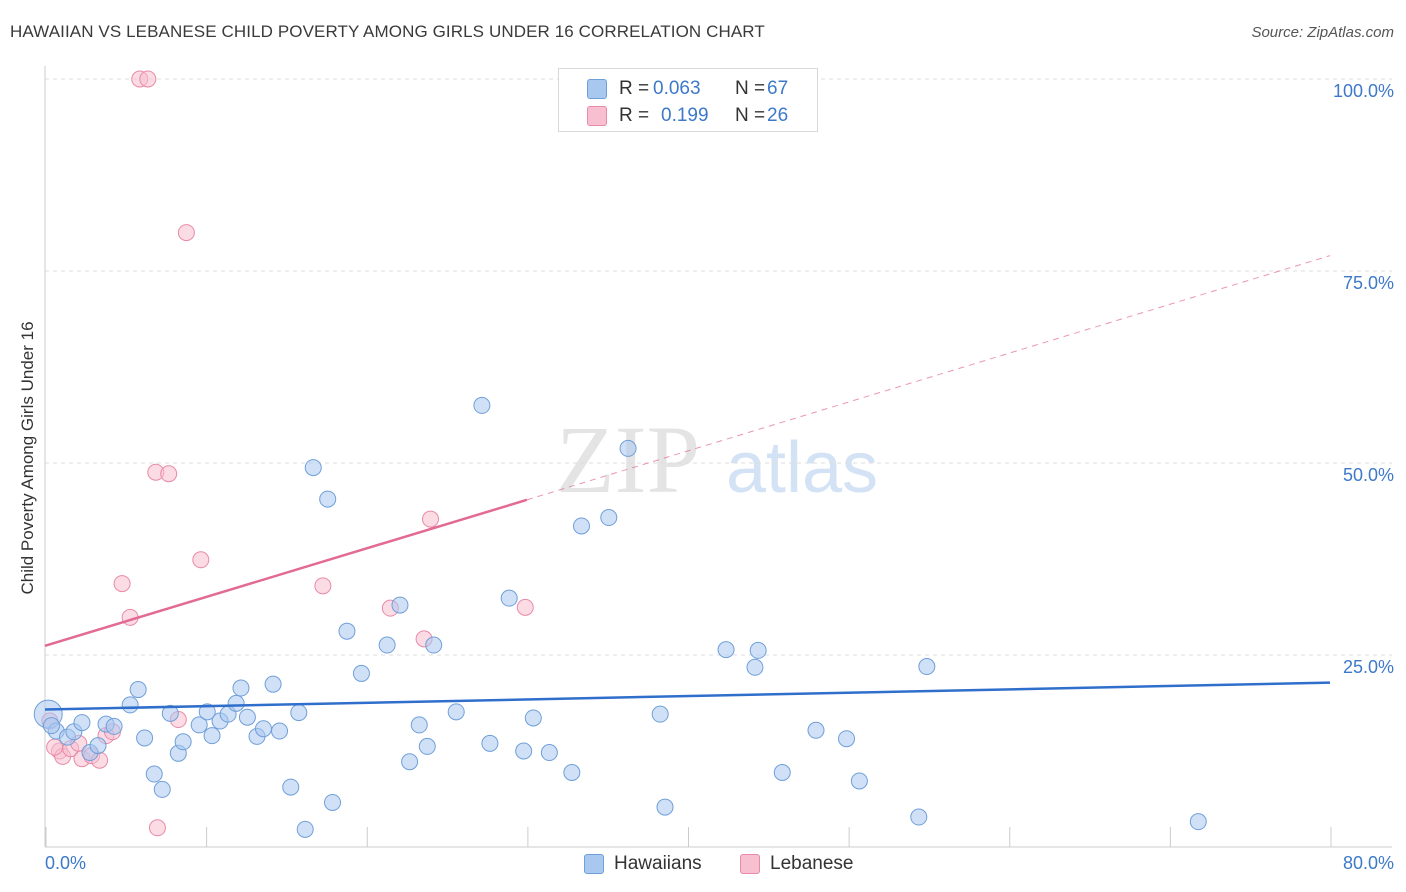  What do you see at coordinates (778, 115) in the screenshot?
I see `lebanese-n-value: 26` at bounding box center [778, 115].